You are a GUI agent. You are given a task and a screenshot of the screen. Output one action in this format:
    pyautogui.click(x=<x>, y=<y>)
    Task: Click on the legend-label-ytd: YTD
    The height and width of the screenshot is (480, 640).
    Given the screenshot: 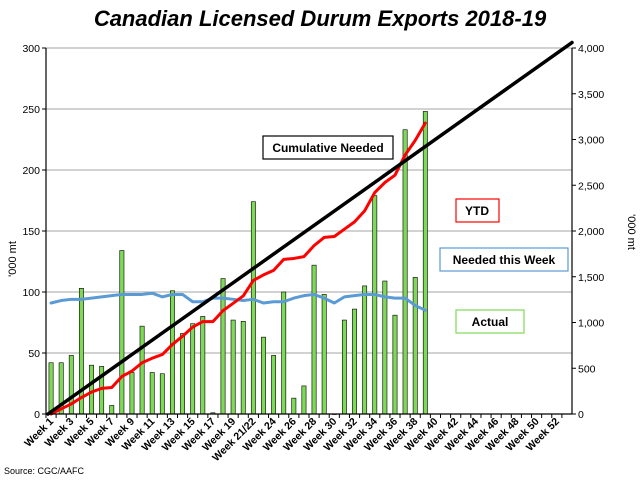 What is the action you would take?
    pyautogui.click(x=477, y=211)
    